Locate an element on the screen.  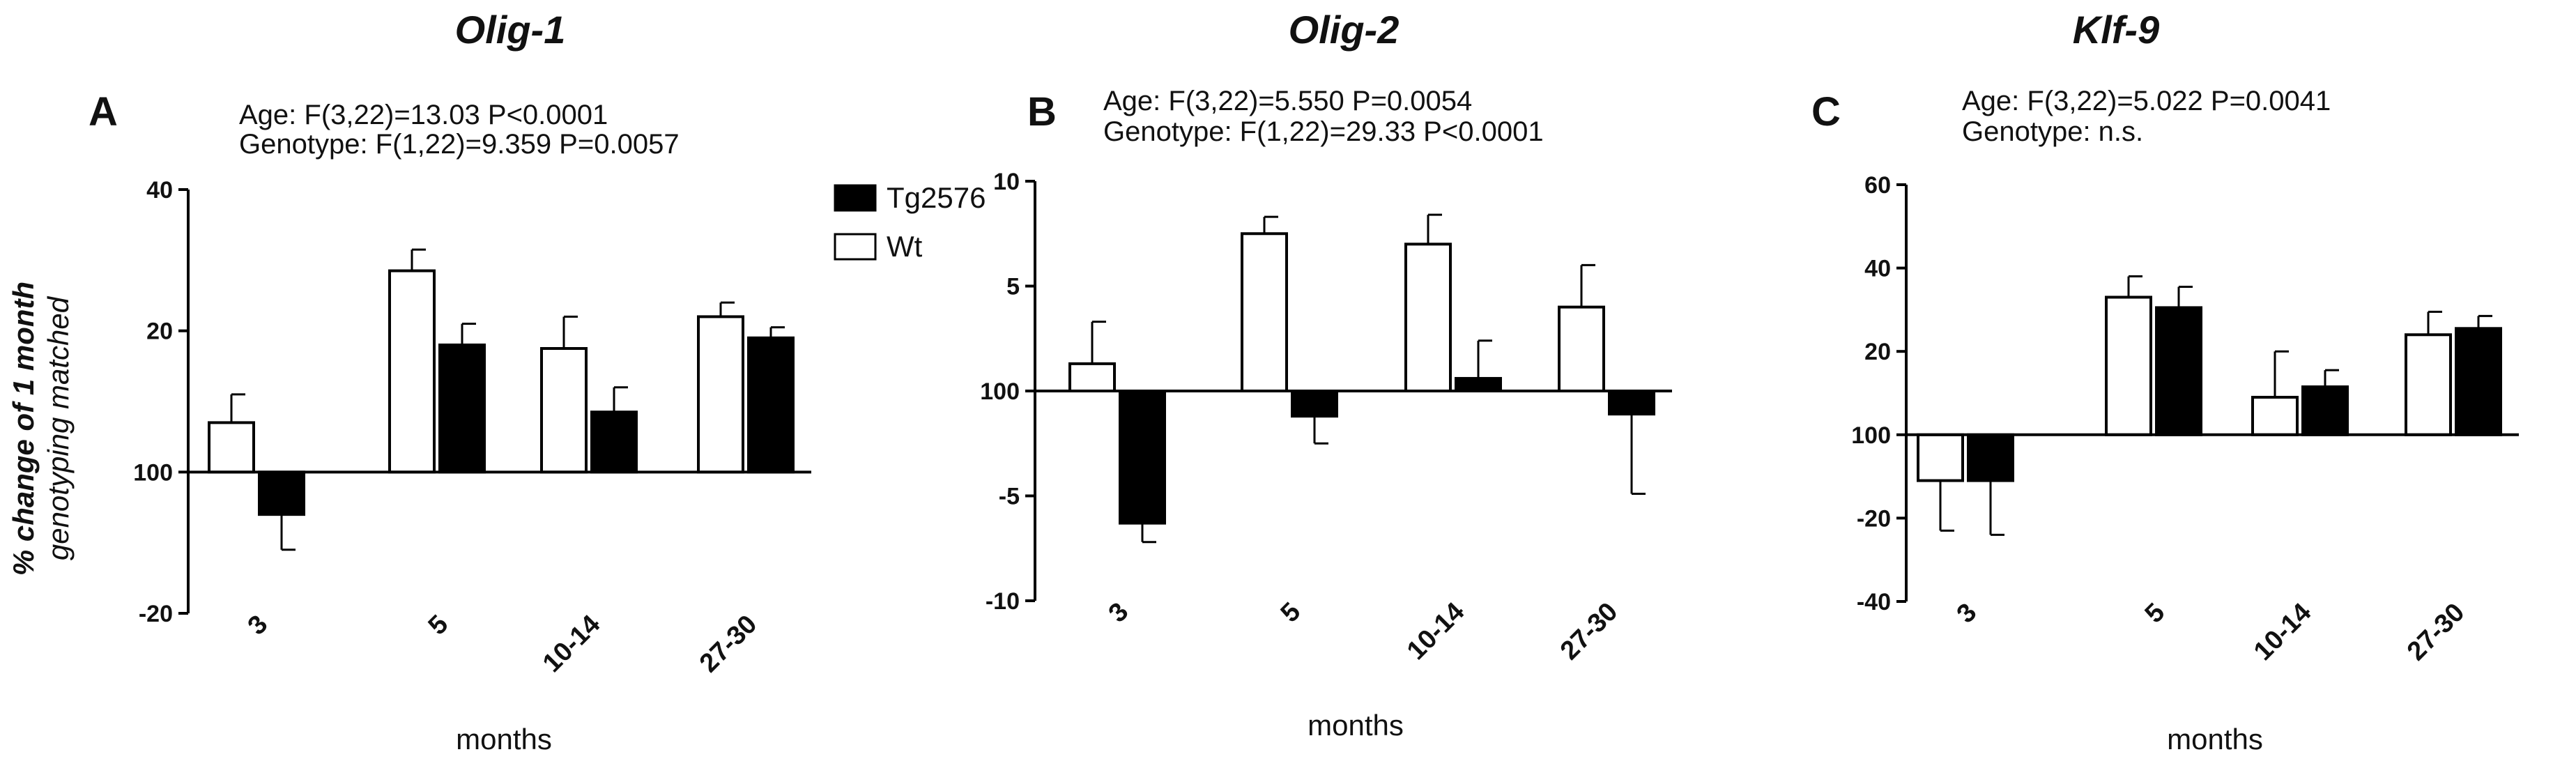
y-tick-label: 60 is located at coordinates (1878, 186).